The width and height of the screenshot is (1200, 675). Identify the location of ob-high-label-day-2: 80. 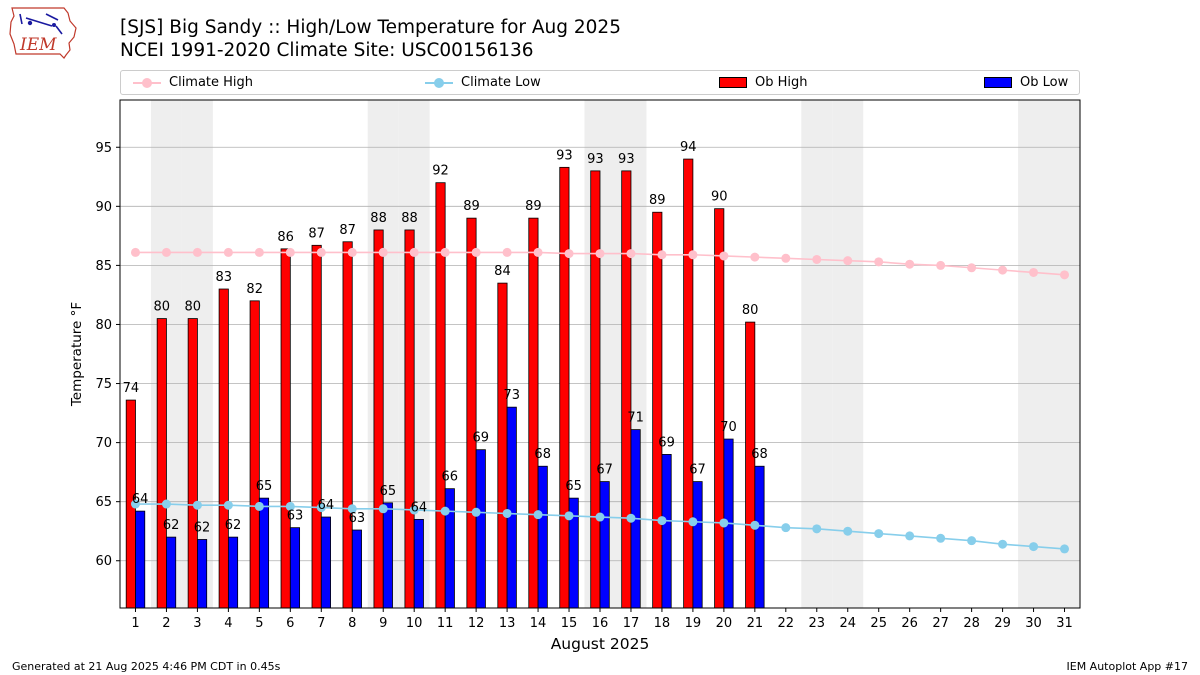
(162, 307).